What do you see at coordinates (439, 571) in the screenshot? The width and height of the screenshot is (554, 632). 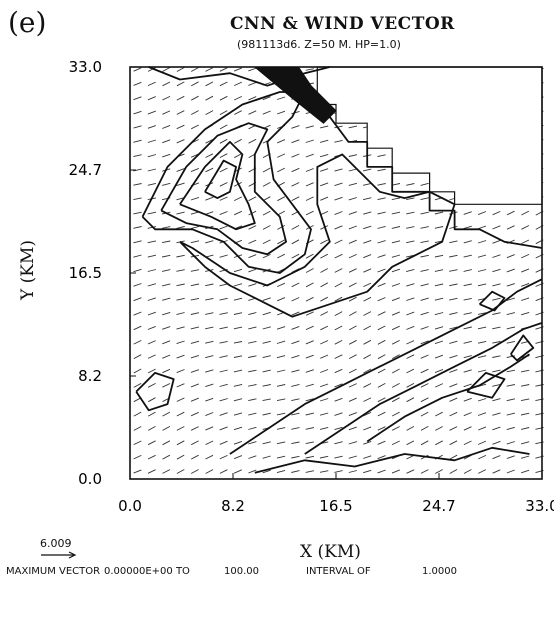 I see `footer-interval-value: 1.0000` at bounding box center [439, 571].